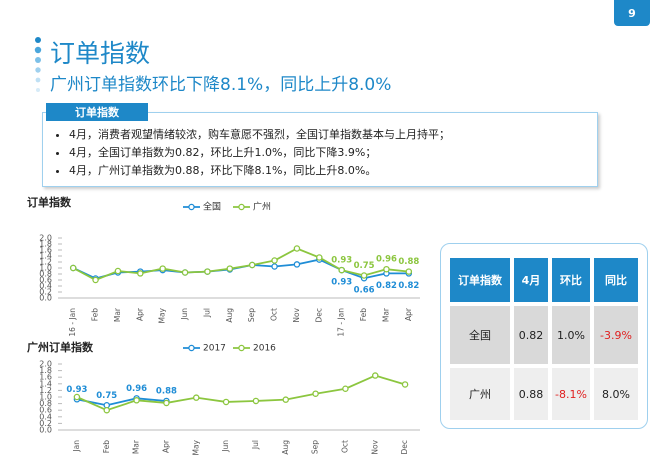 The height and width of the screenshot is (466, 660). Describe the element at coordinates (76, 390) in the screenshot. I see `data-label: 0.93` at that location.